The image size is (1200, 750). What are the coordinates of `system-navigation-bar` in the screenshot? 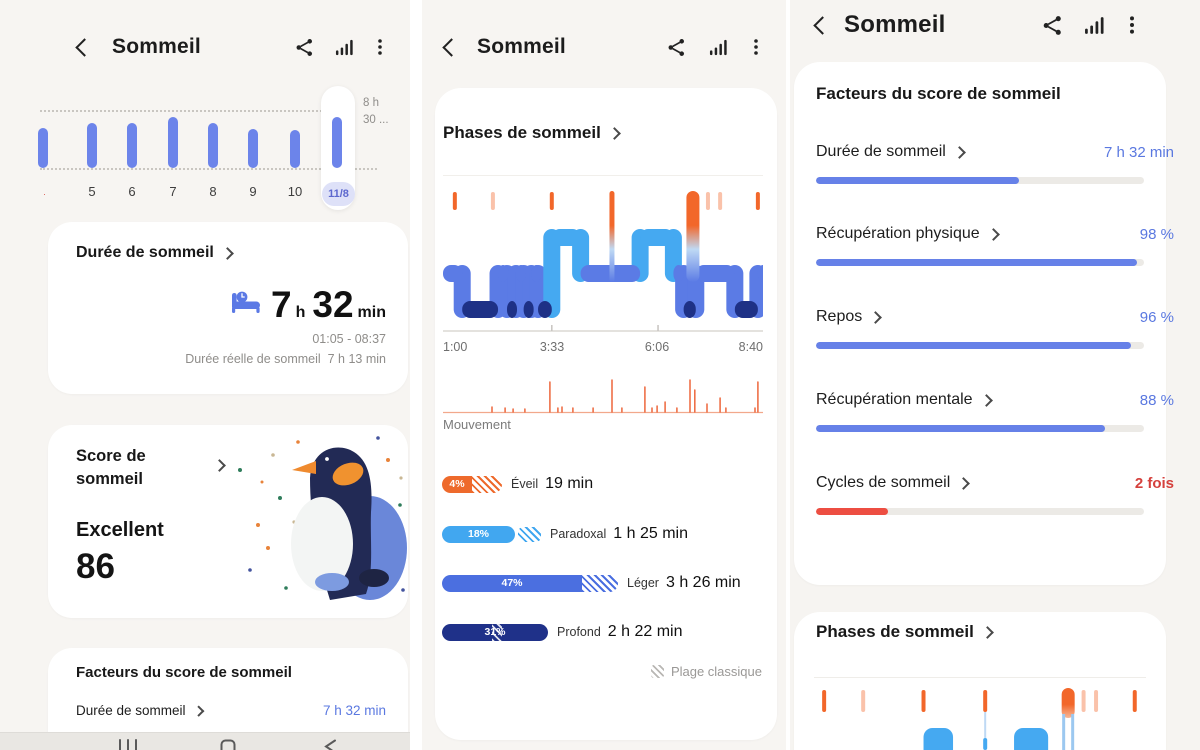 It's located at (205, 741).